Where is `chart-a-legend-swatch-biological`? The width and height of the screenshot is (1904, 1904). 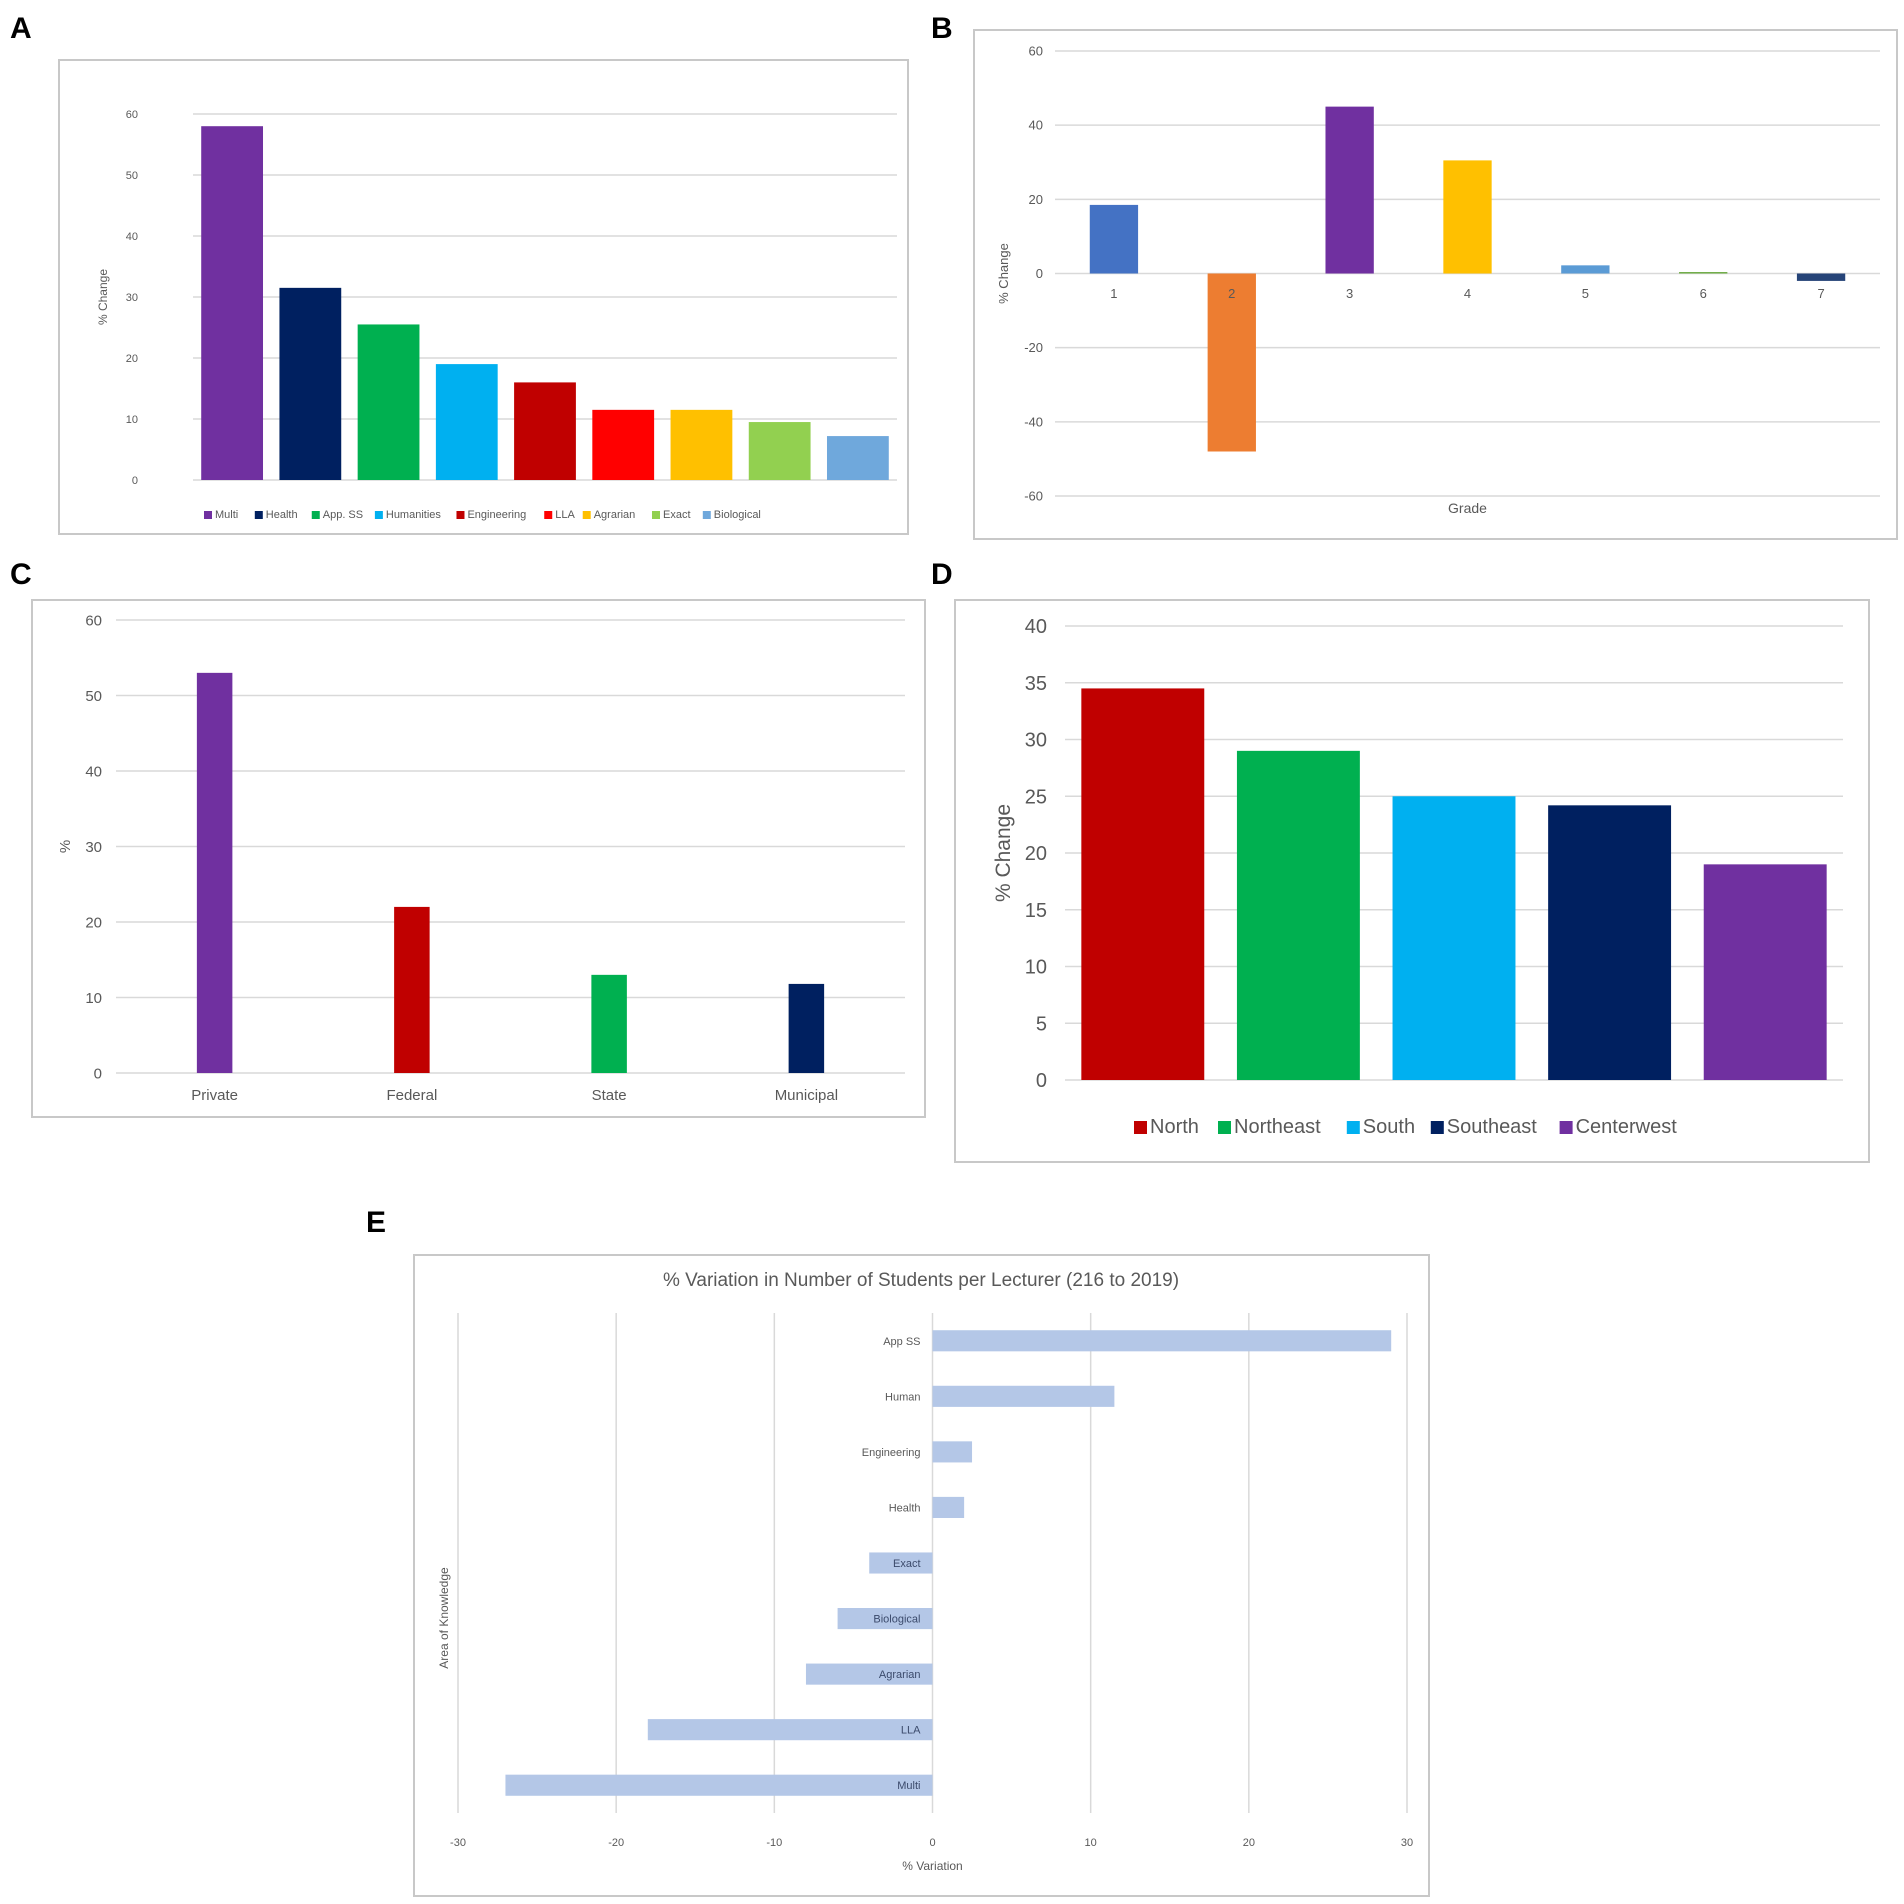
chart-a-legend-swatch-biological is located at coordinates (706, 515).